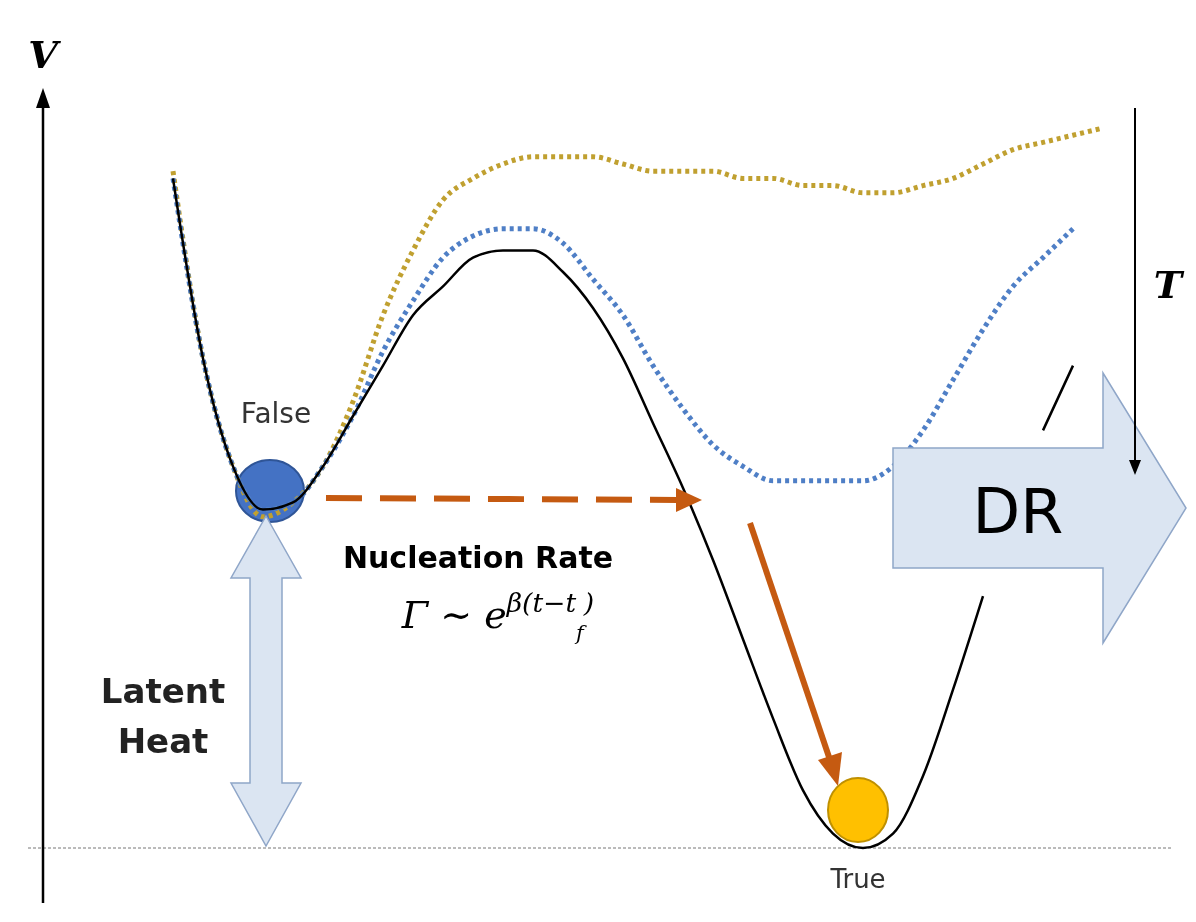  I want to click on annotation: DR, so click(1018, 511).